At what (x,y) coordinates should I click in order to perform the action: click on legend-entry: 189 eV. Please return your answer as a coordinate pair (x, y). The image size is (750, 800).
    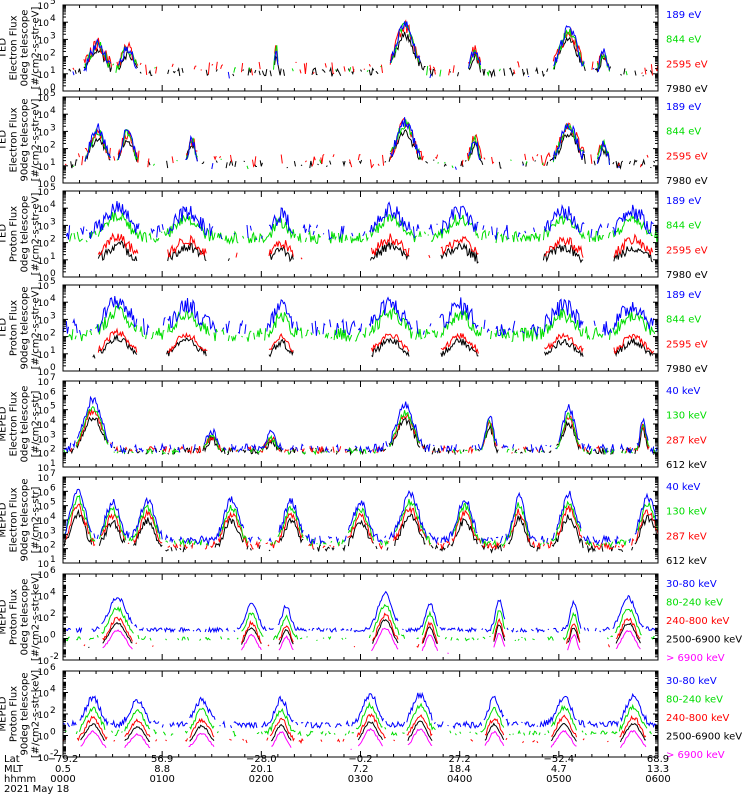
    Looking at the image, I should click on (683, 295).